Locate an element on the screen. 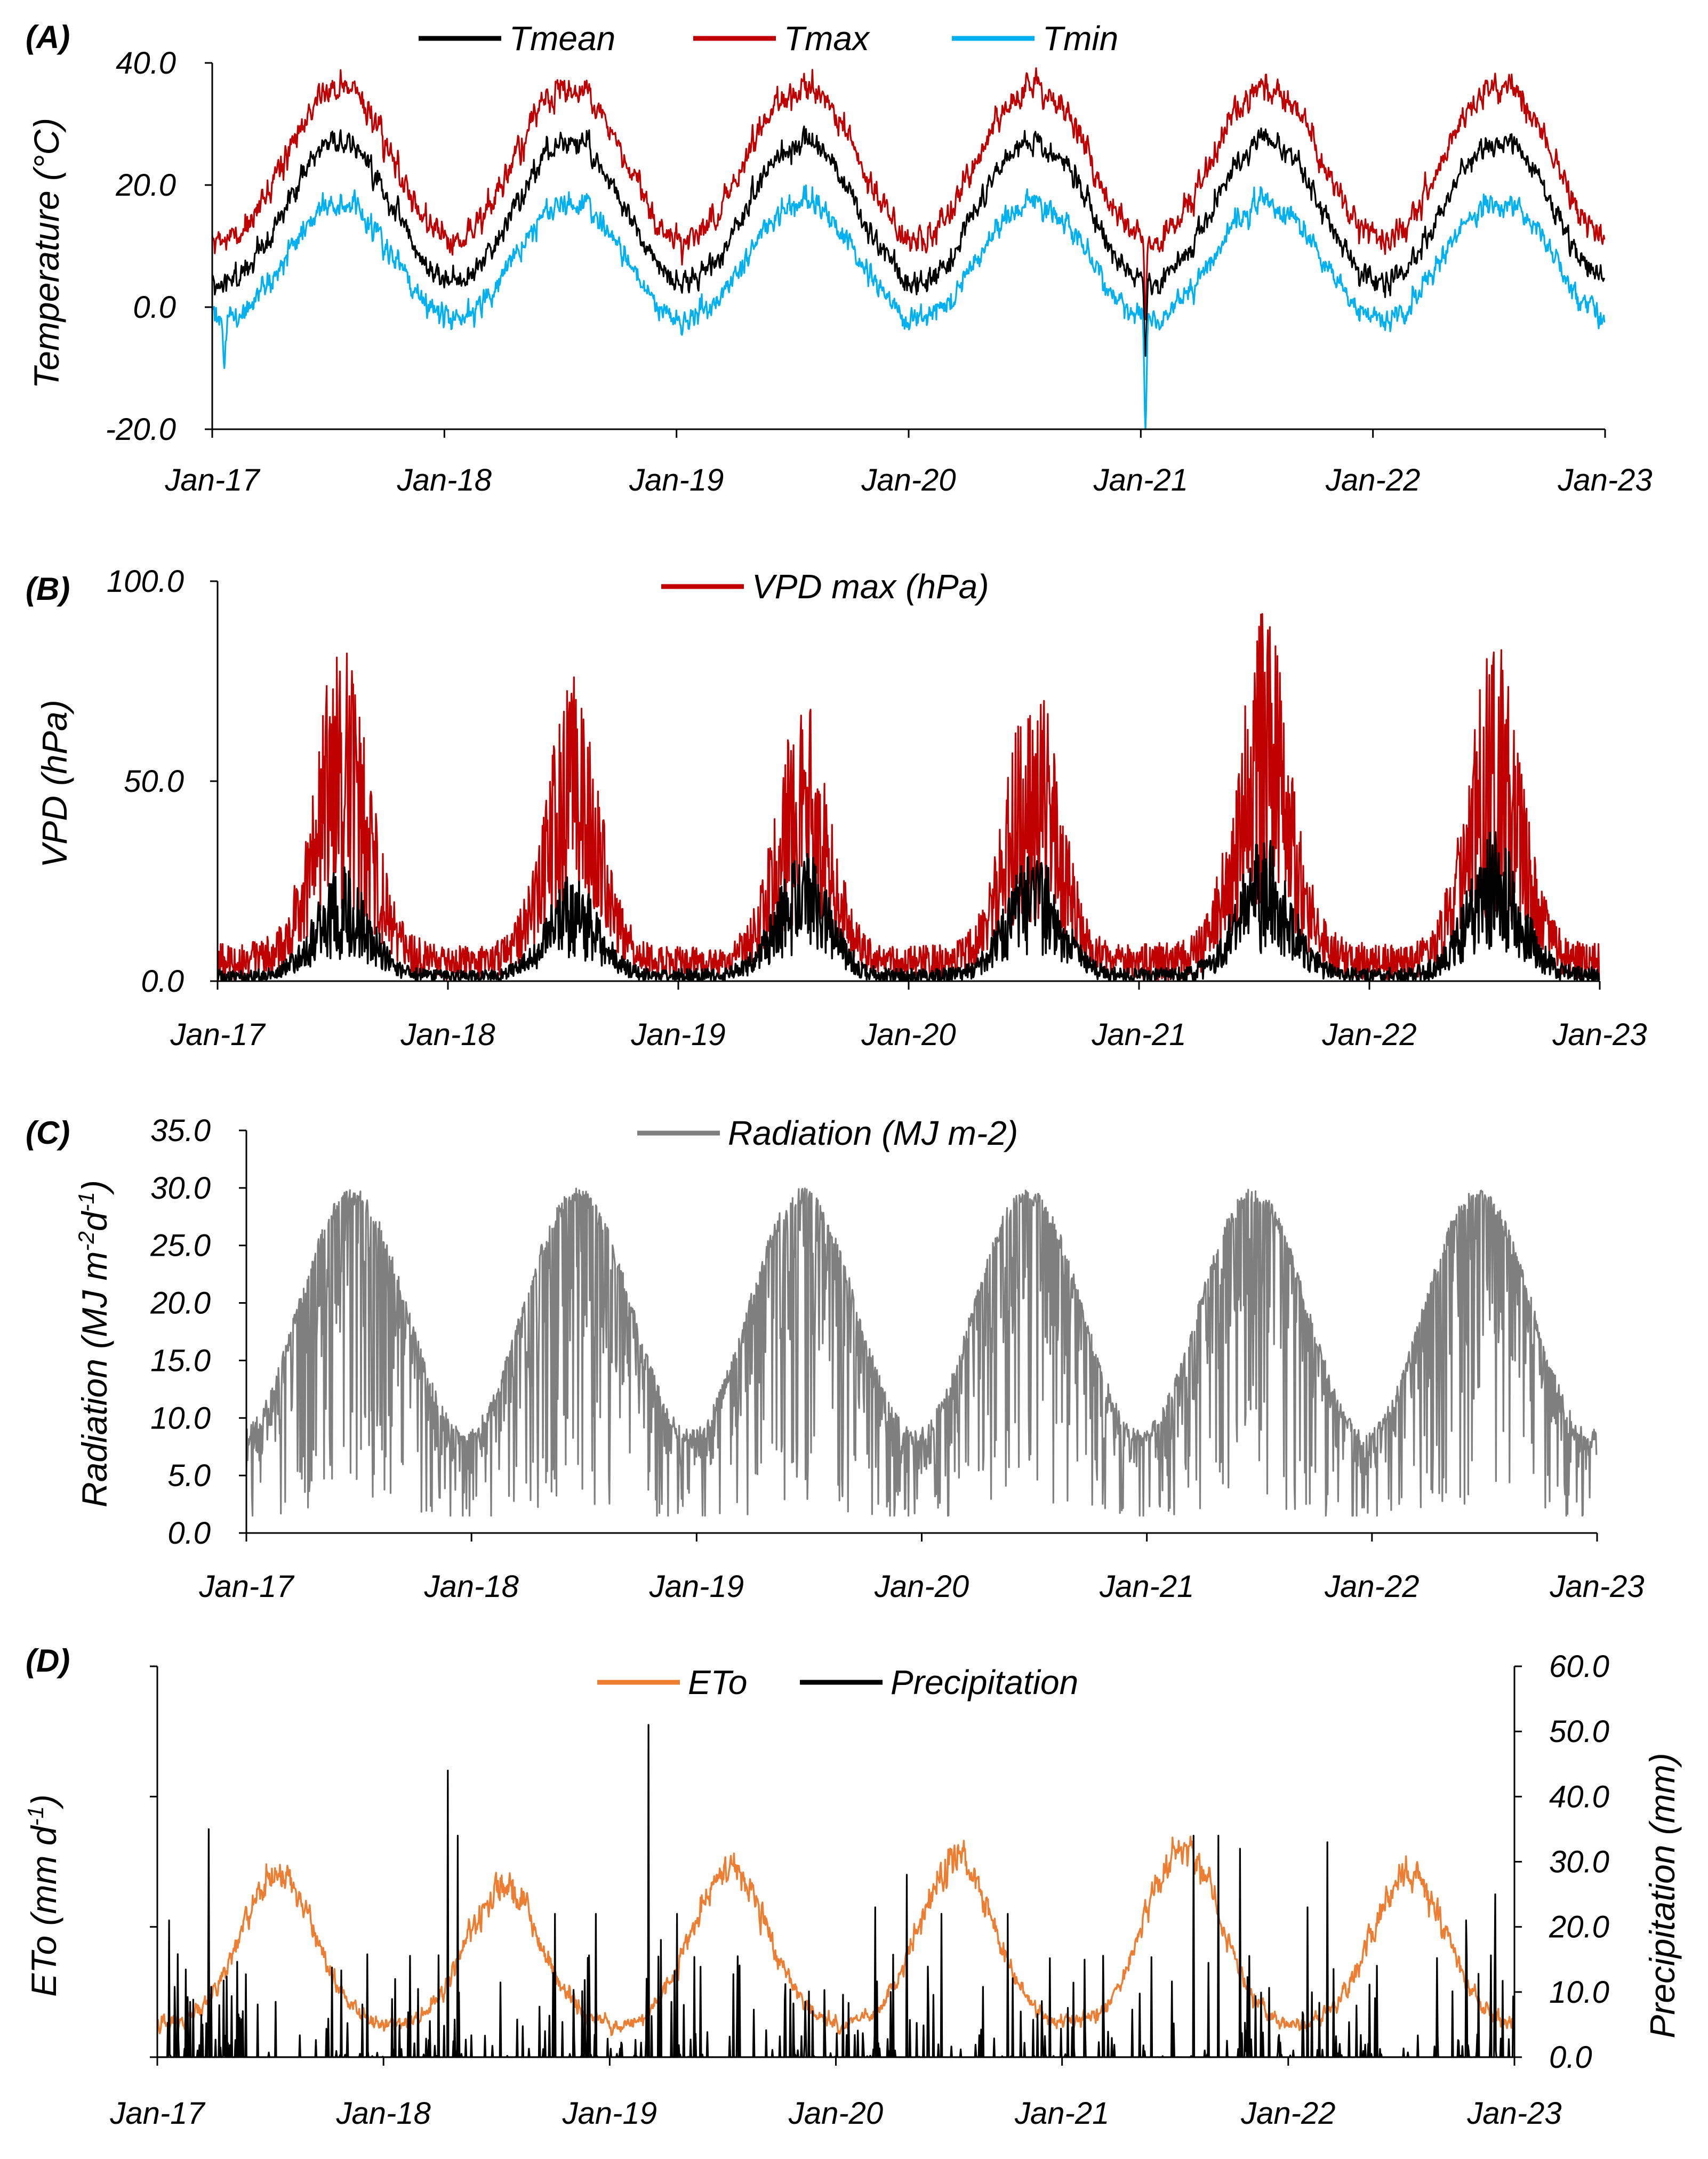  y-tick-label-right: 60.0 is located at coordinates (1579, 1666).